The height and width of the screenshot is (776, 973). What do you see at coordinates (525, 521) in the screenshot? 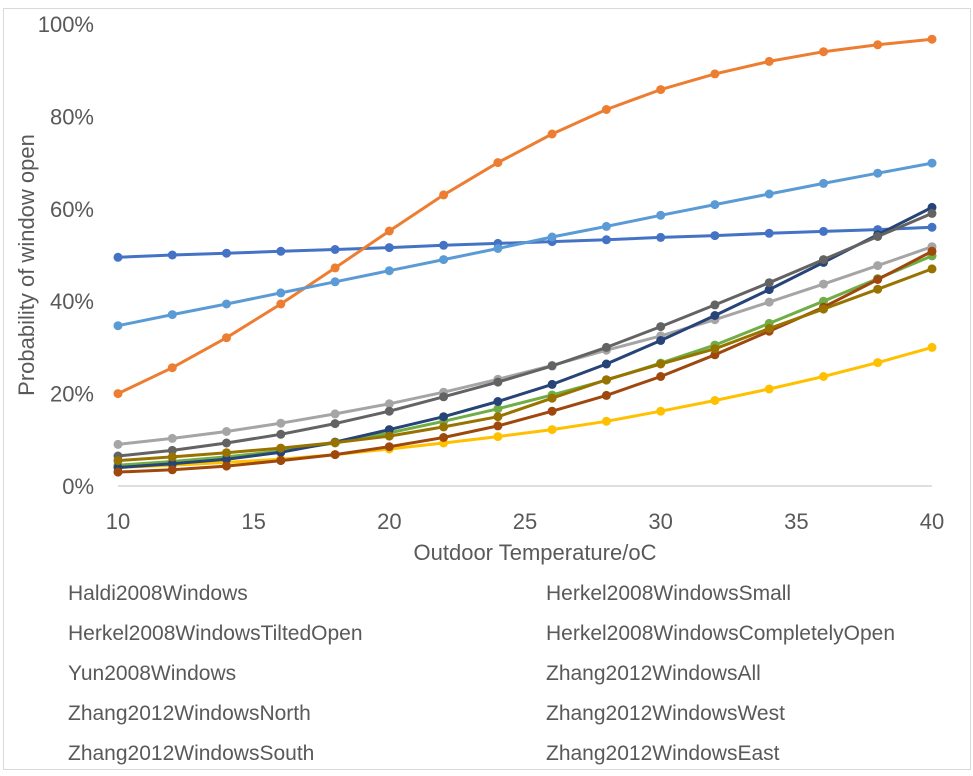
I see `x-axis-ticks: 10 15 20 25 30 35 40` at bounding box center [525, 521].